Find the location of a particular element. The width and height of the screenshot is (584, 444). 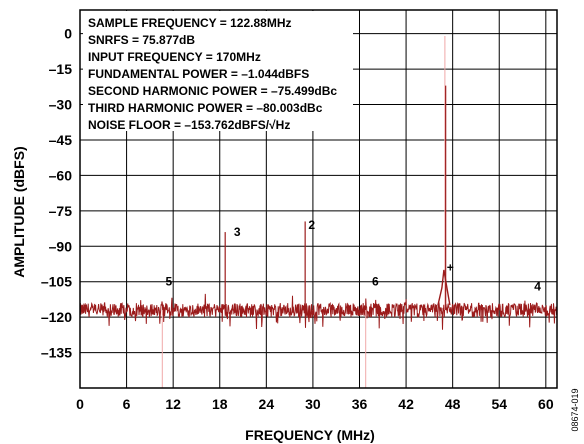

y-tick-label: –45 is located at coordinates (61, 140).